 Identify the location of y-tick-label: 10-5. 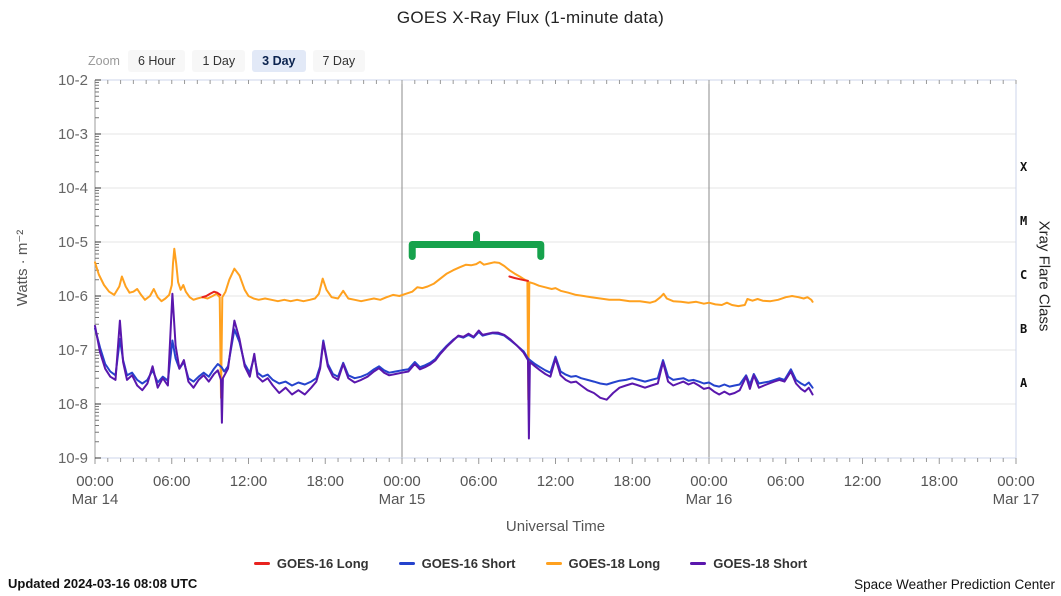
(73, 242).